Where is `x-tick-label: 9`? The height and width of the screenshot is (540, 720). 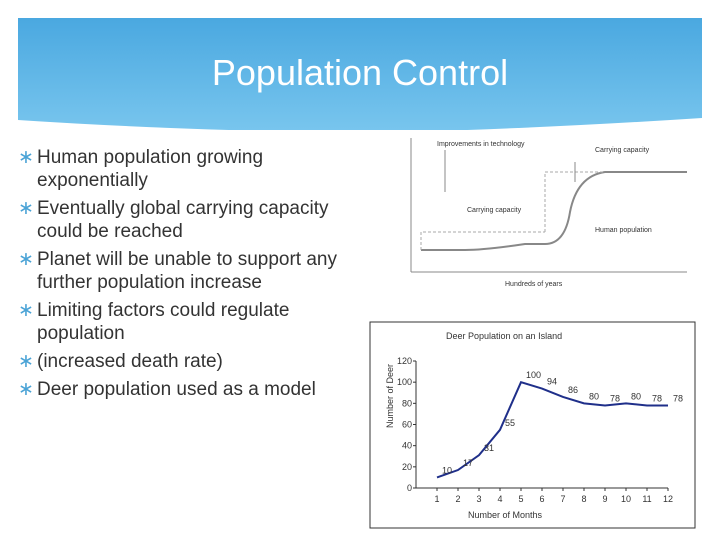 x-tick-label: 9 is located at coordinates (604, 499).